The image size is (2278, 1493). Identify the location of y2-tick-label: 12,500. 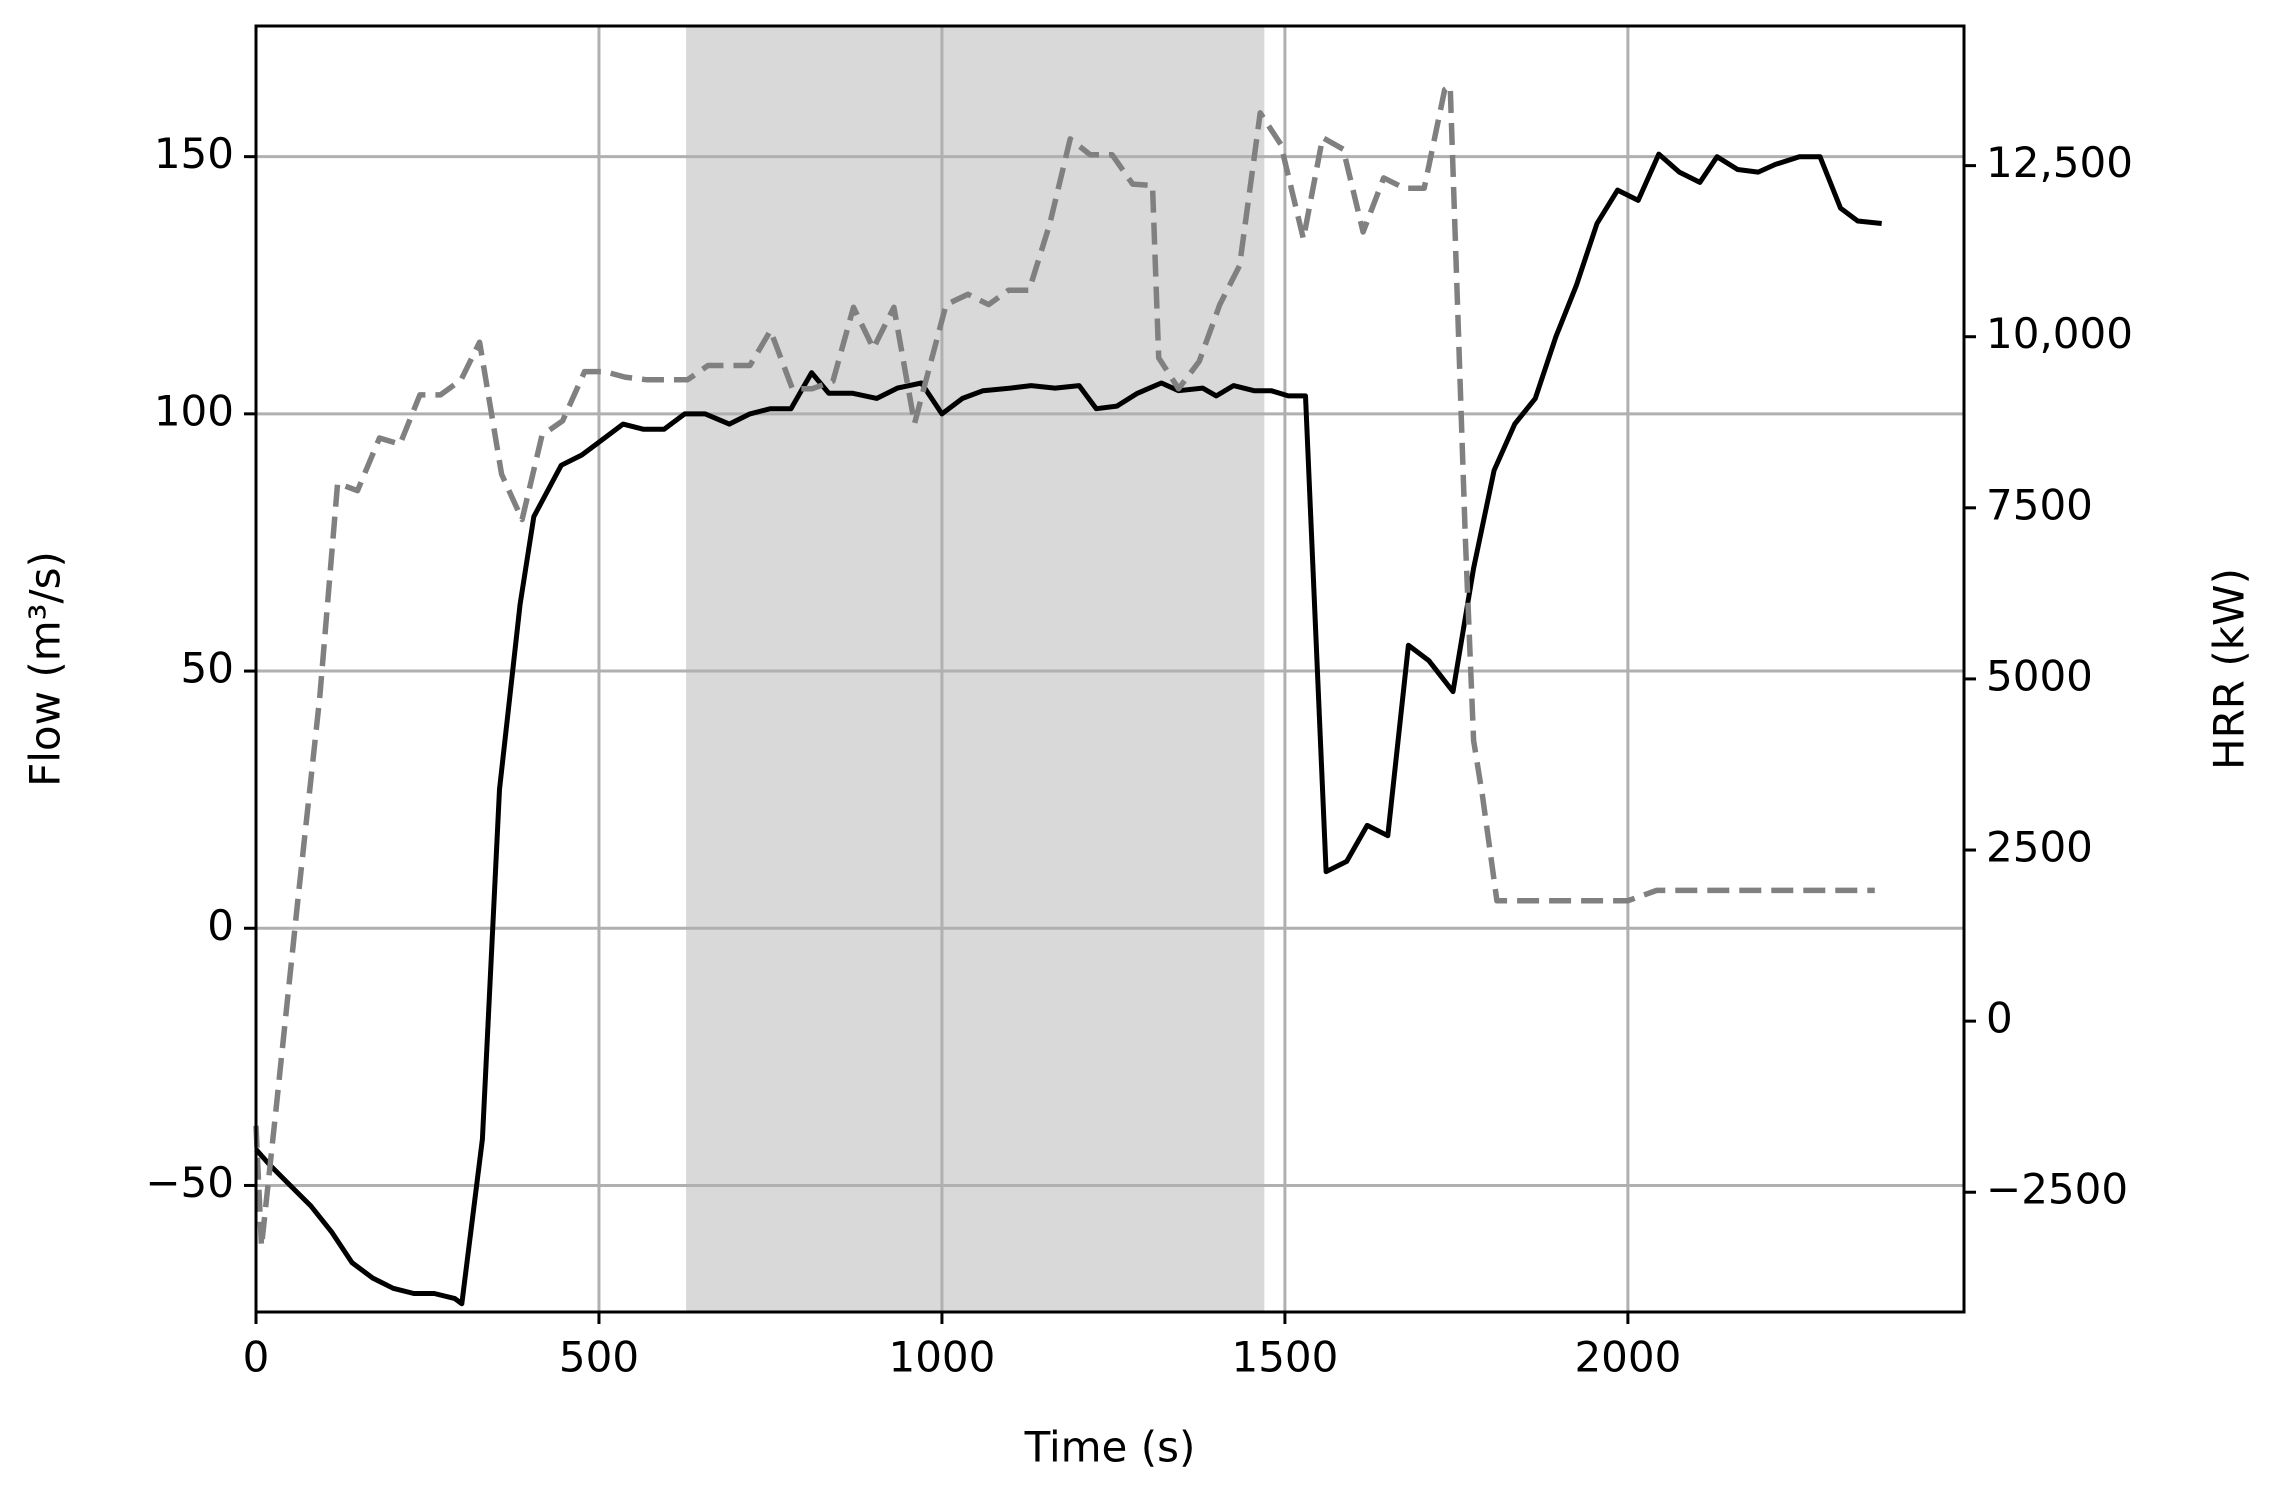
(2059, 162).